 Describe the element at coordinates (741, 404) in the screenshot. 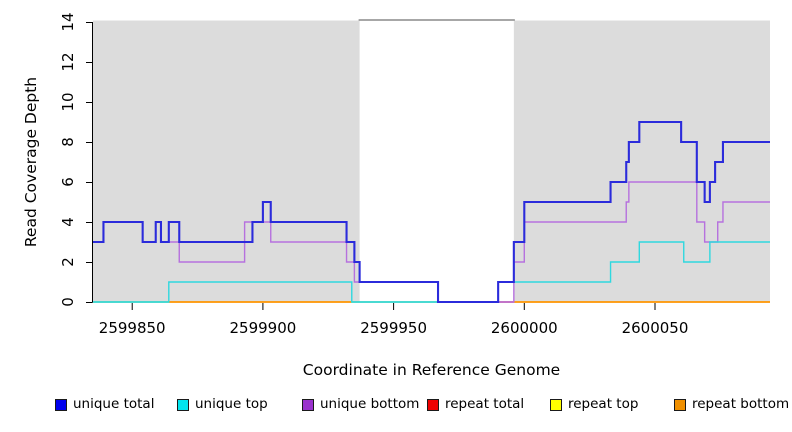

I see `legend-label: repeat bottom` at that location.